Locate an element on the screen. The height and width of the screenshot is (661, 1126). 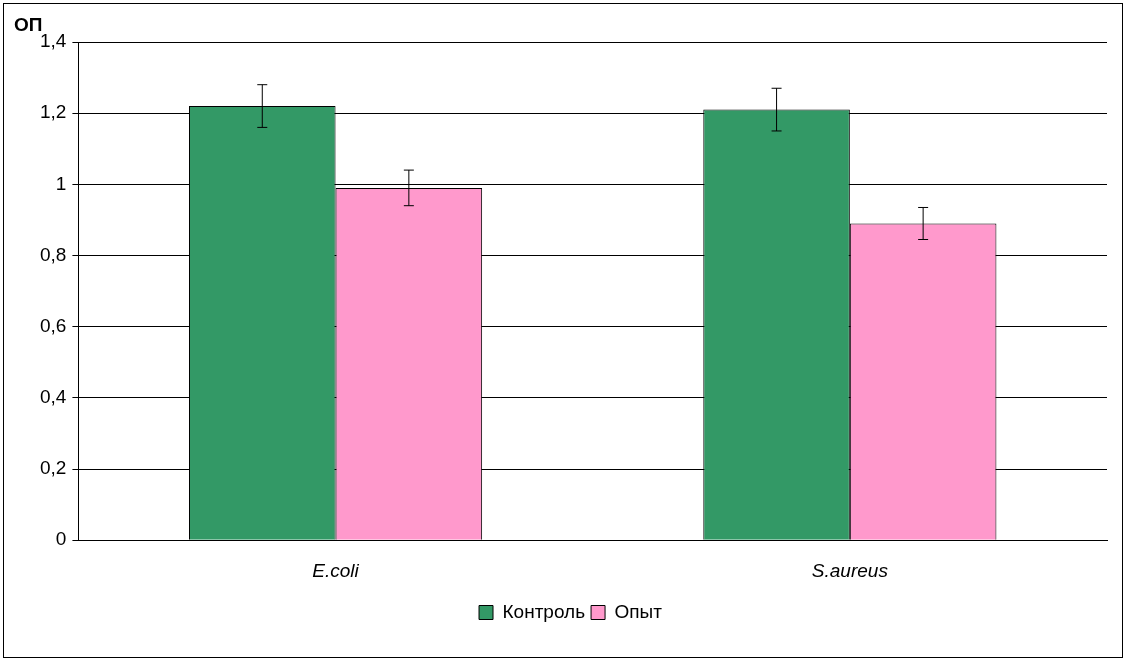
y-tick-label: 0,8 is located at coordinates (53, 254).